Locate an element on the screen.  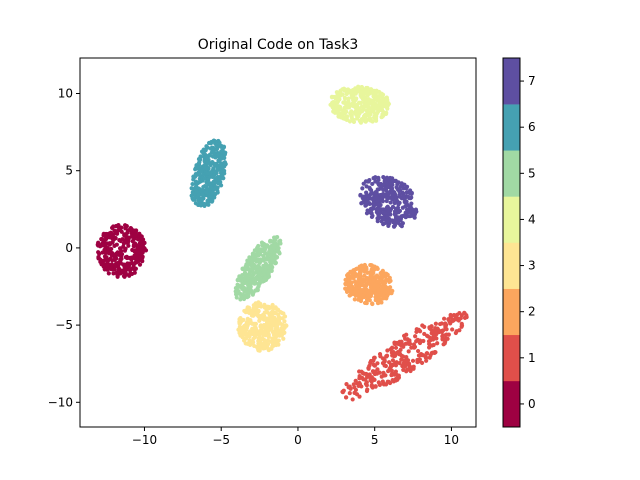
colorbar-segment is located at coordinates (511, 312).